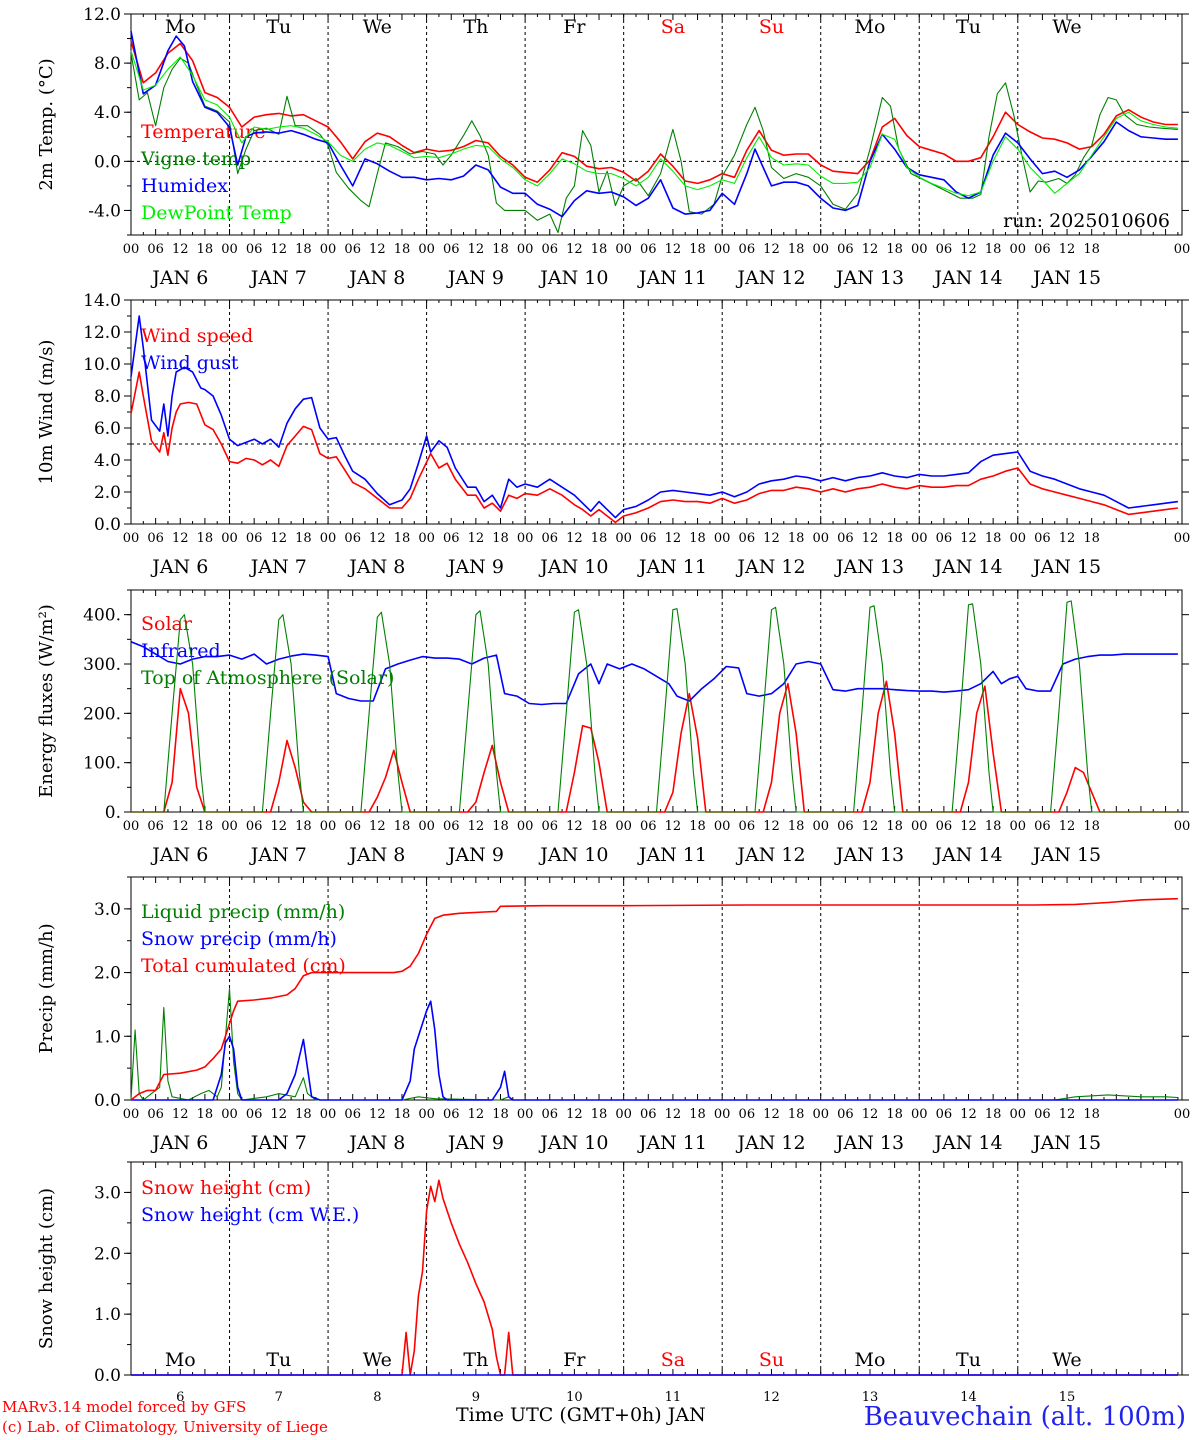 This screenshot has width=1194, height=1440. What do you see at coordinates (870, 27) in the screenshot?
I see `weekday-label: Mo` at bounding box center [870, 27].